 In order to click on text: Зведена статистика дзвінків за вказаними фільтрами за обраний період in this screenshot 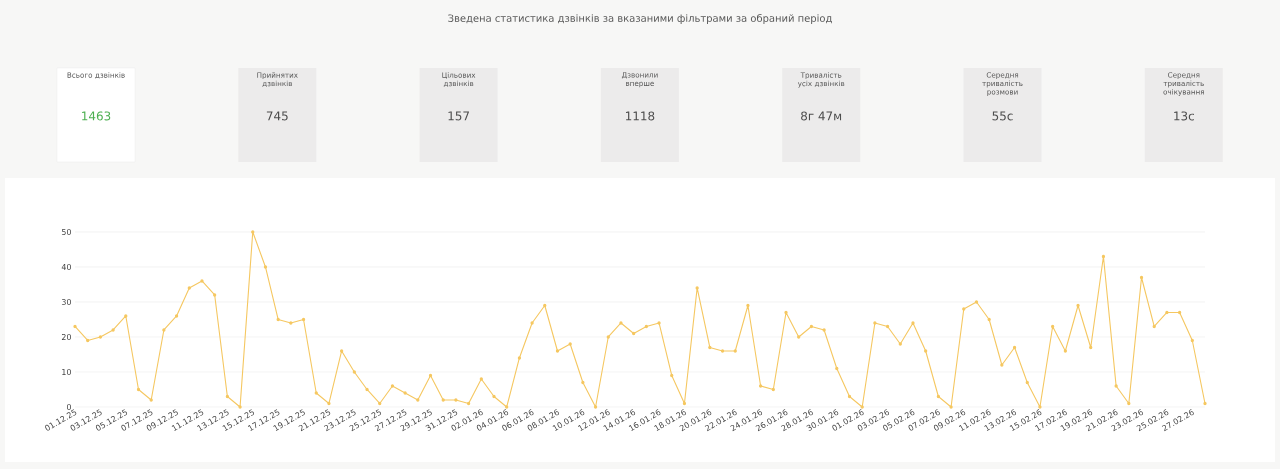, I will do `click(640, 19)`.